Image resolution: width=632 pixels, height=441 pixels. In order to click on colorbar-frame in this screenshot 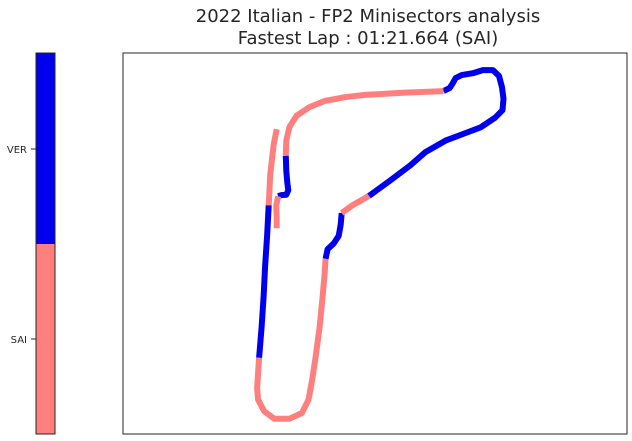, I will do `click(45, 243)`.